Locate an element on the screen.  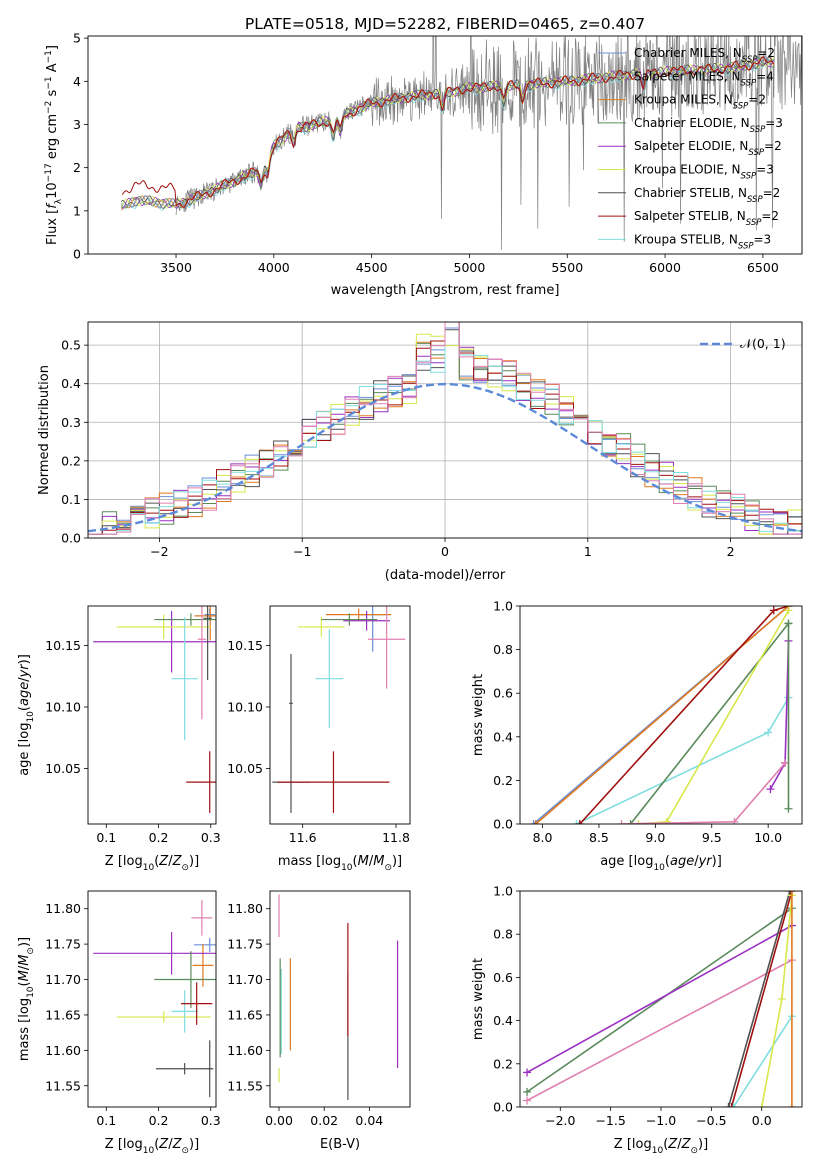
residual-legend: 𝒩(0, 1) is located at coordinates (743, 343).